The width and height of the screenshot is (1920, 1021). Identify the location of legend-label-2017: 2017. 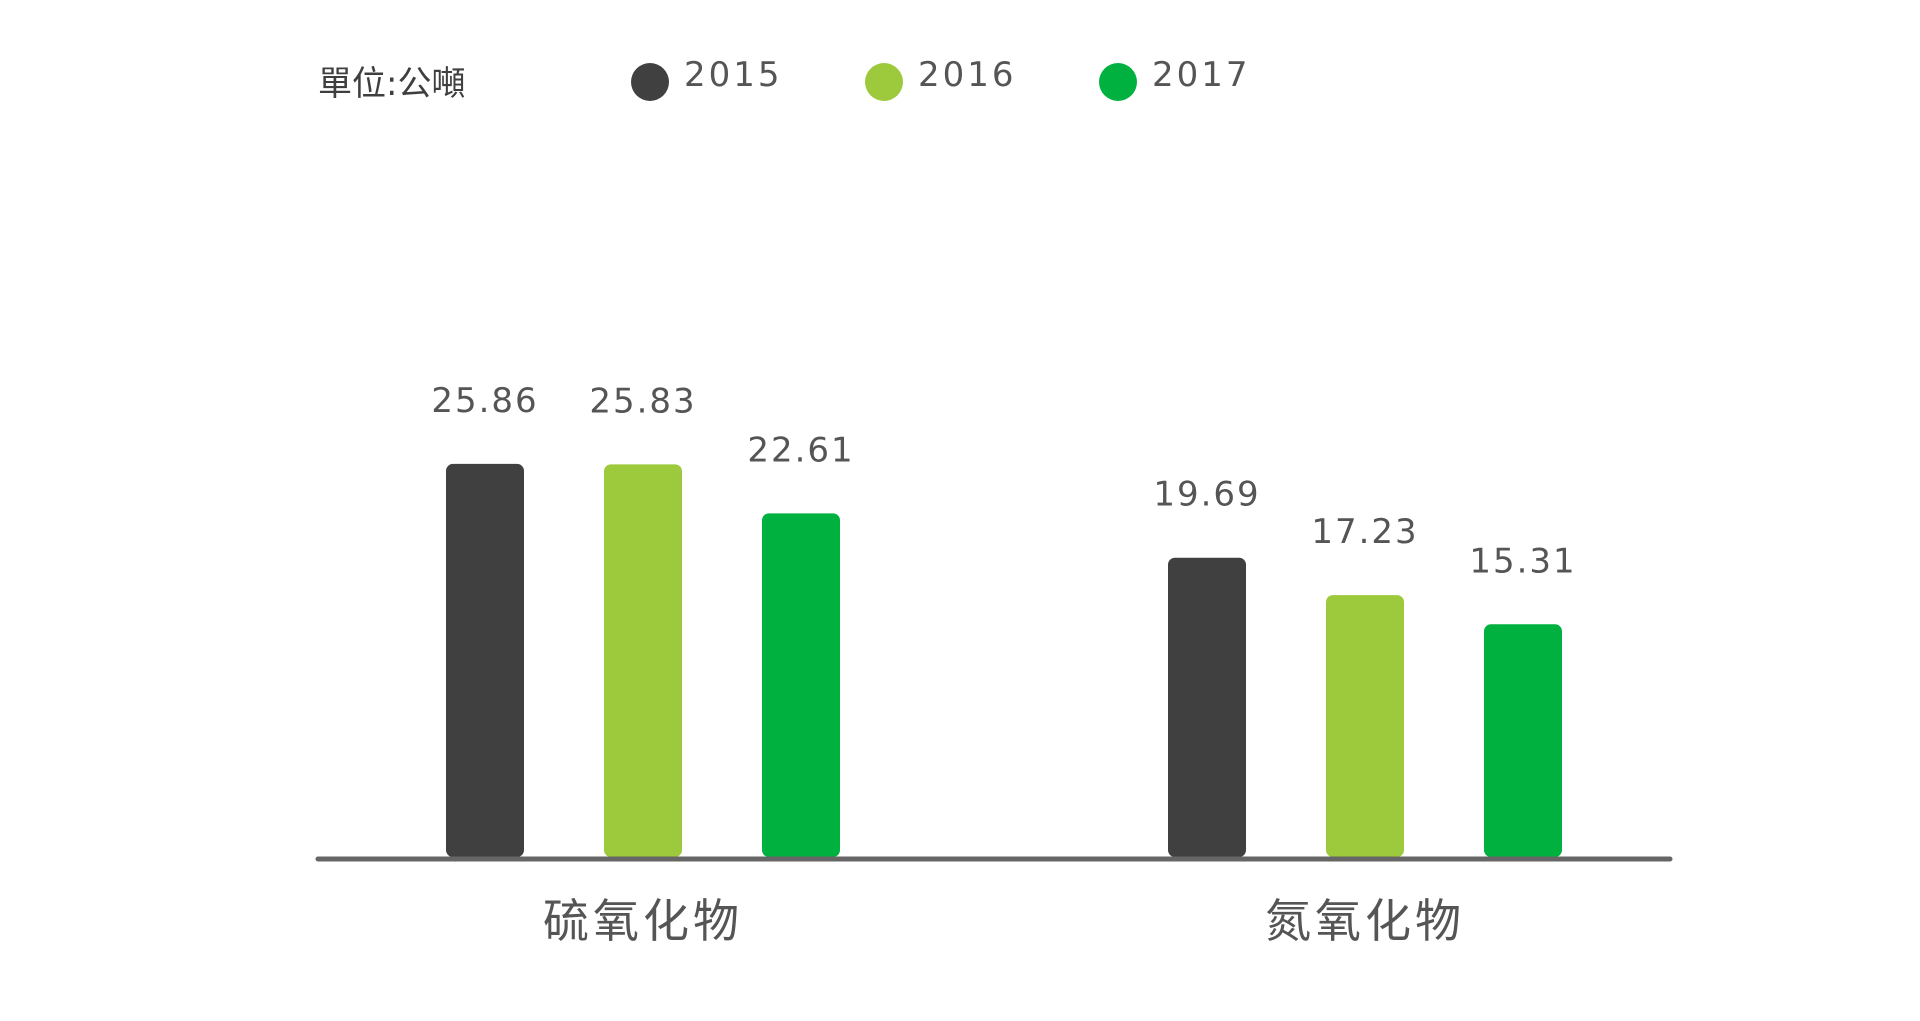
(1201, 75).